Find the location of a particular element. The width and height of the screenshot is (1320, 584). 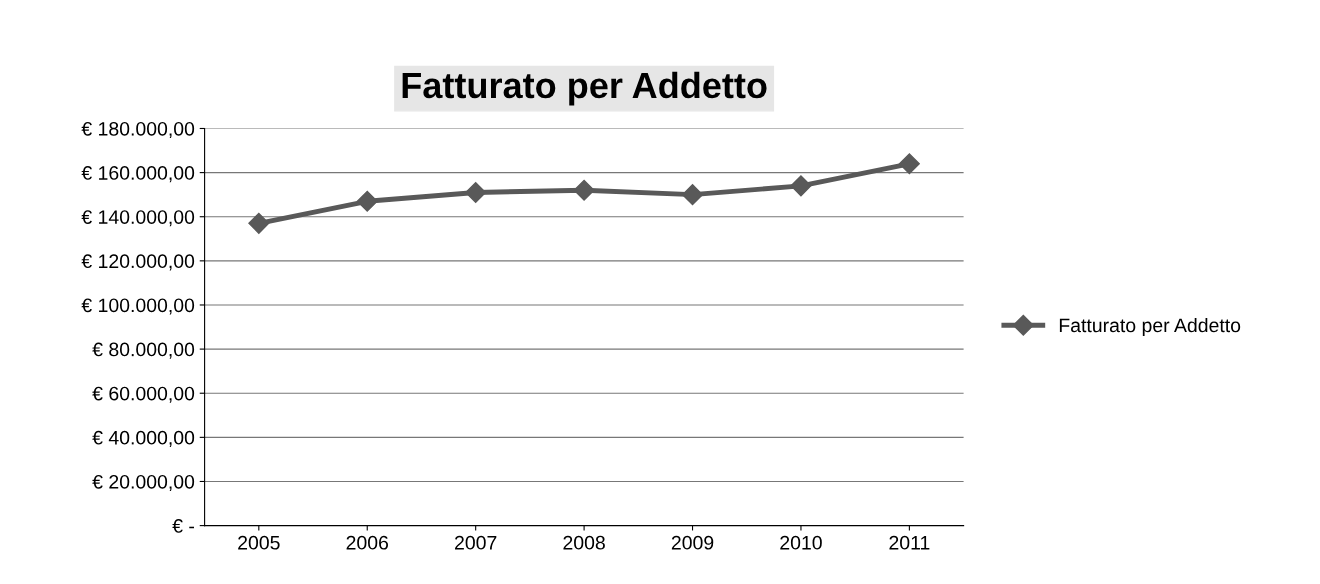

x-tick-label: 2006 is located at coordinates (367, 542).